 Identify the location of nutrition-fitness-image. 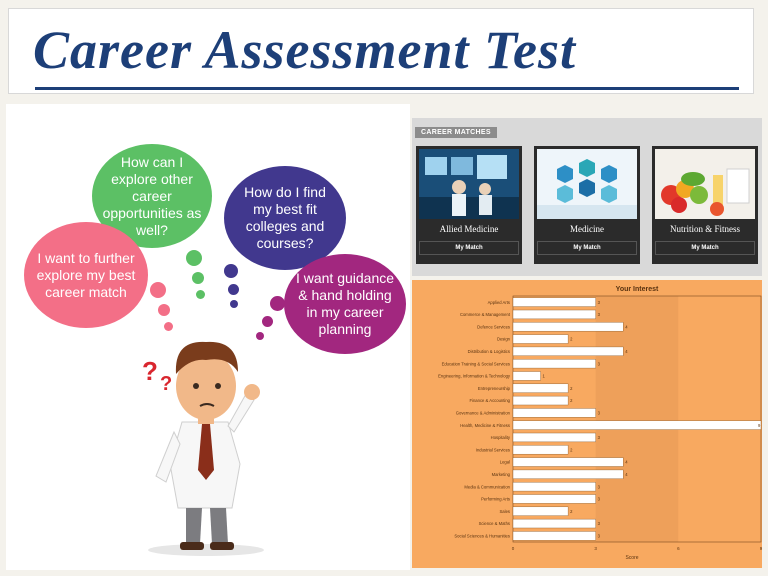
(705, 184).